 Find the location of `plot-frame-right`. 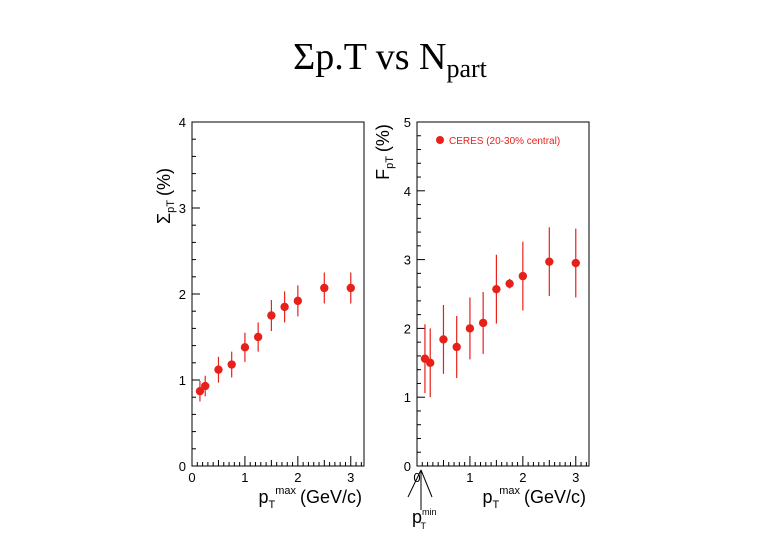

plot-frame-right is located at coordinates (503, 294).